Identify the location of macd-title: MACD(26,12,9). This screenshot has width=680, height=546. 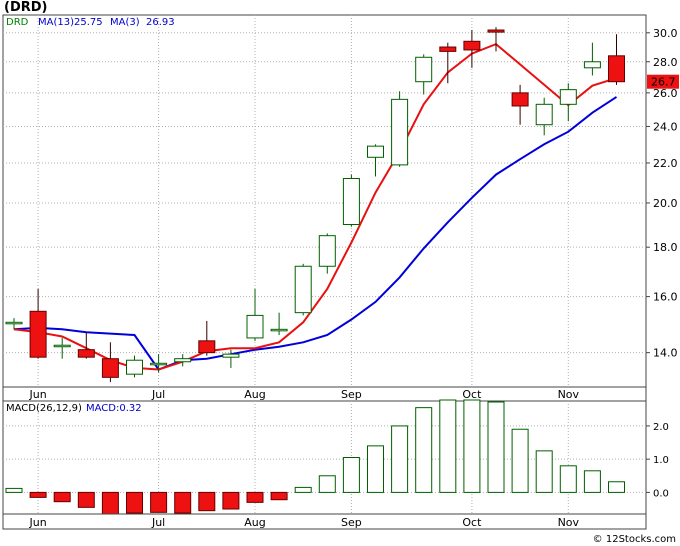
(44, 408).